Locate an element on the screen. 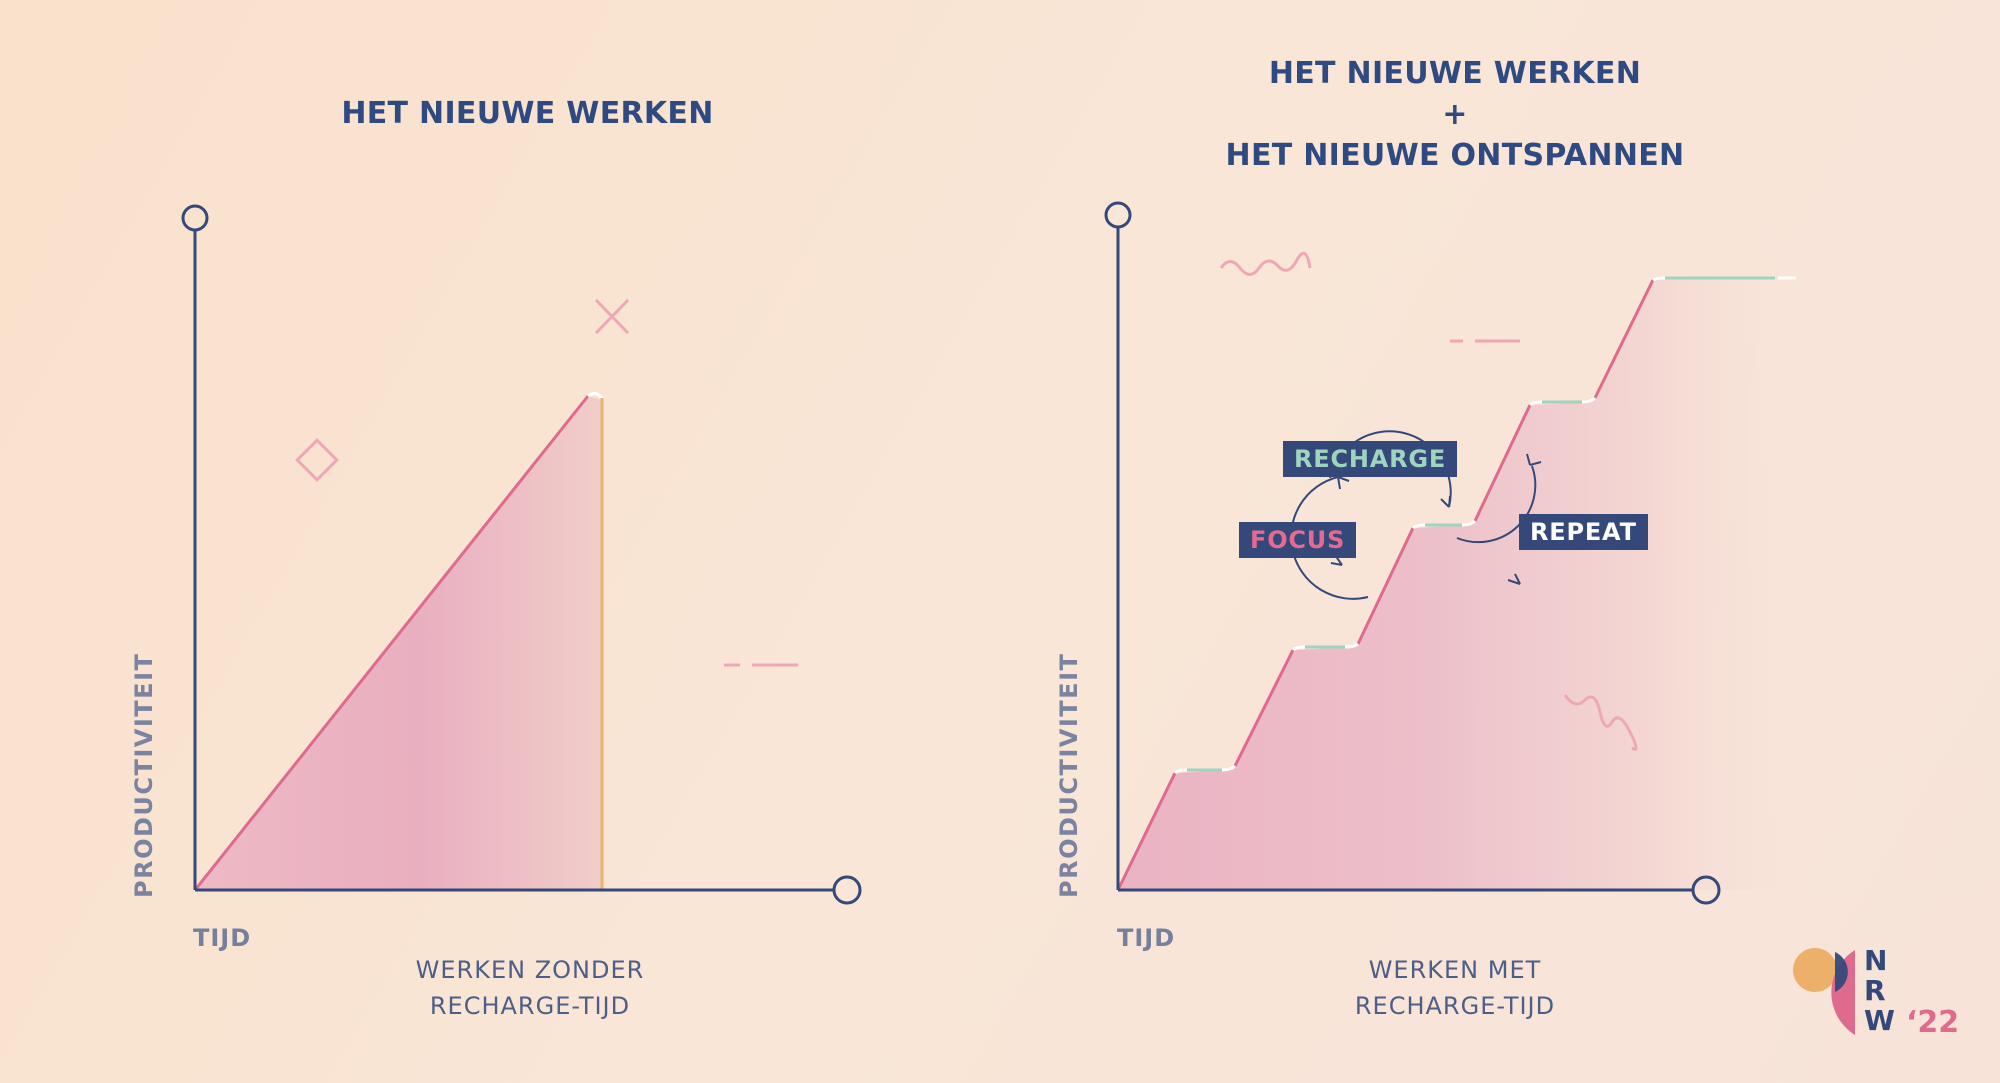  right-title-line-1: HET NIEUWE WERKEN is located at coordinates (1455, 73).